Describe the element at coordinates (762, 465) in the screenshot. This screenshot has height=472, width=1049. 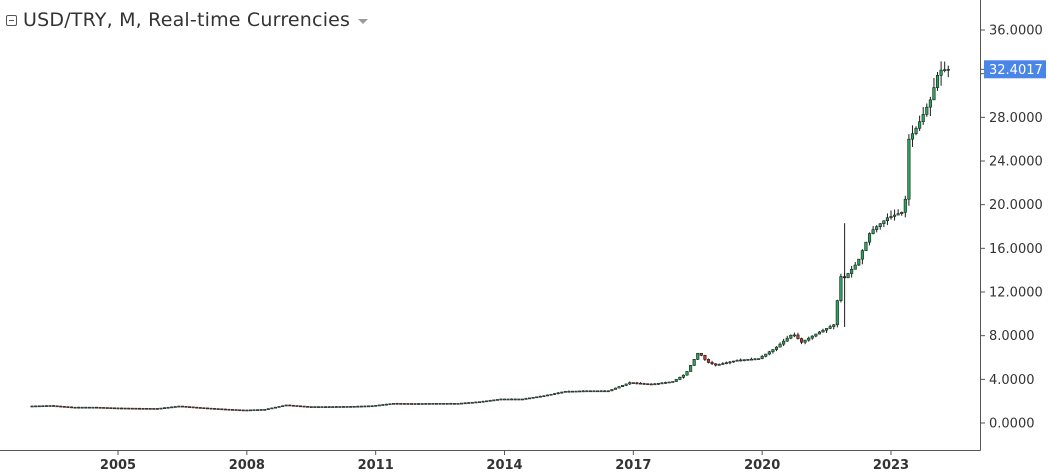
I see `x-tick-label: 2020` at that location.